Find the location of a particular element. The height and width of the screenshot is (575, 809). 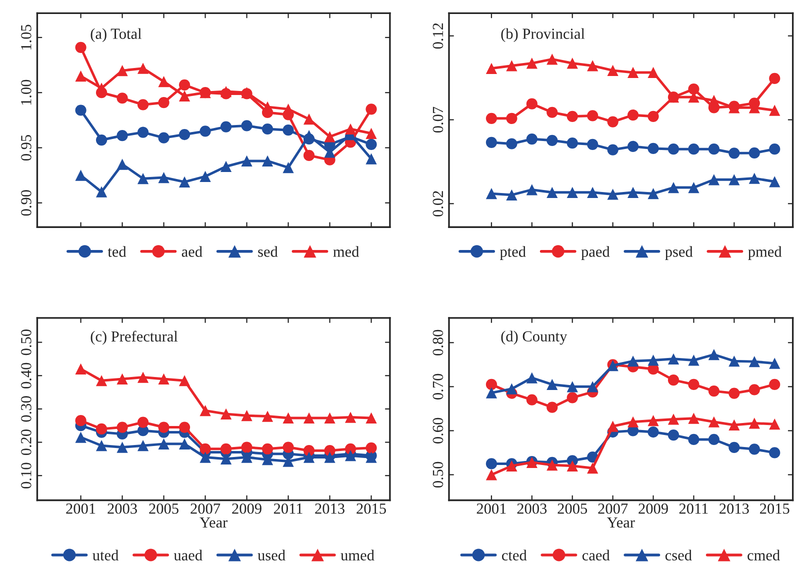

y-tick-label: 0.80 is located at coordinates (438, 343).